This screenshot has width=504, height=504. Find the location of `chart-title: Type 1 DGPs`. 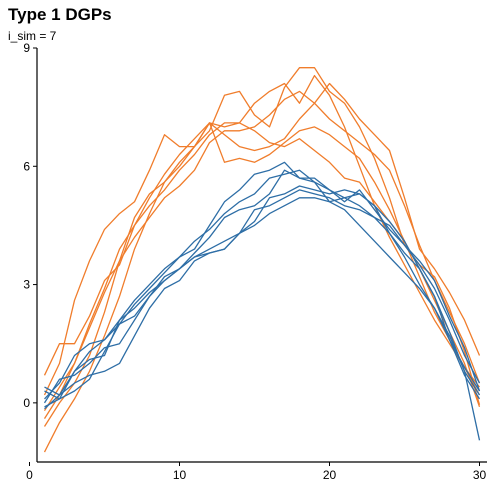

chart-title: Type 1 DGPs is located at coordinates (60, 14).